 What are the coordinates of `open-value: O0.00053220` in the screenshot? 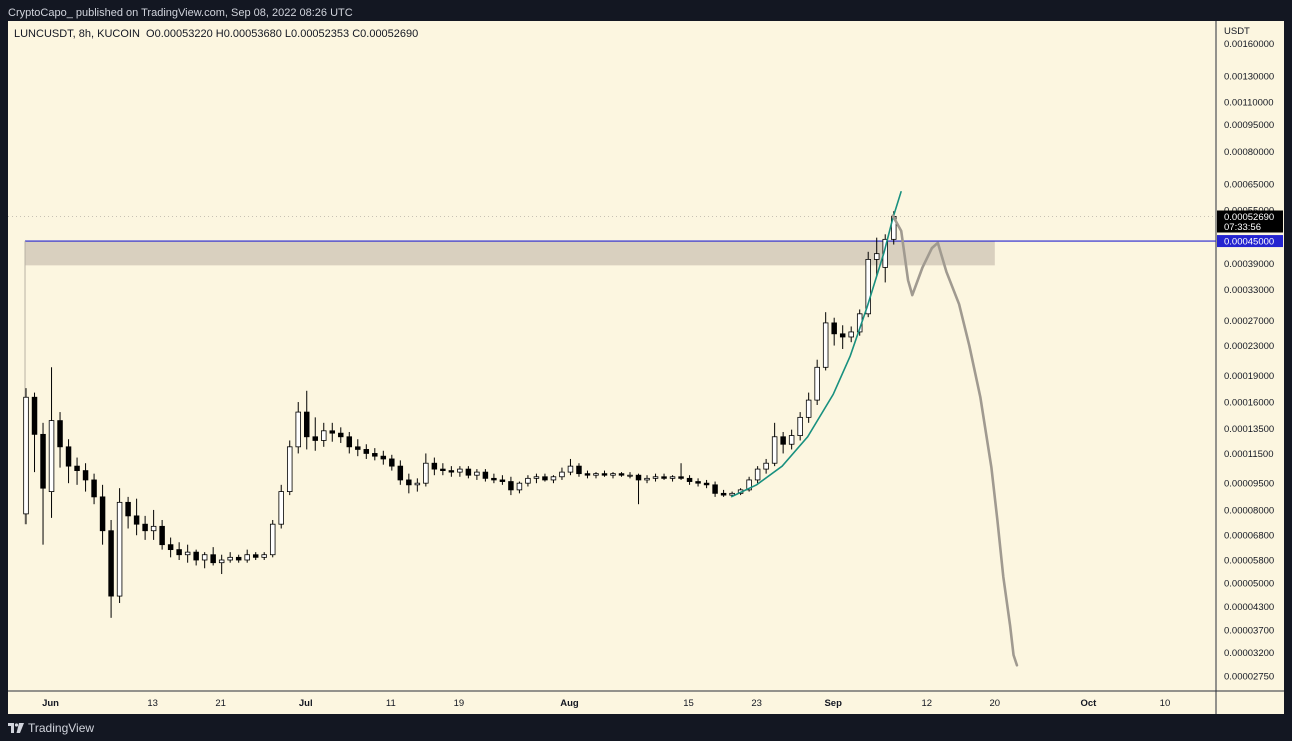 It's located at (179, 34).